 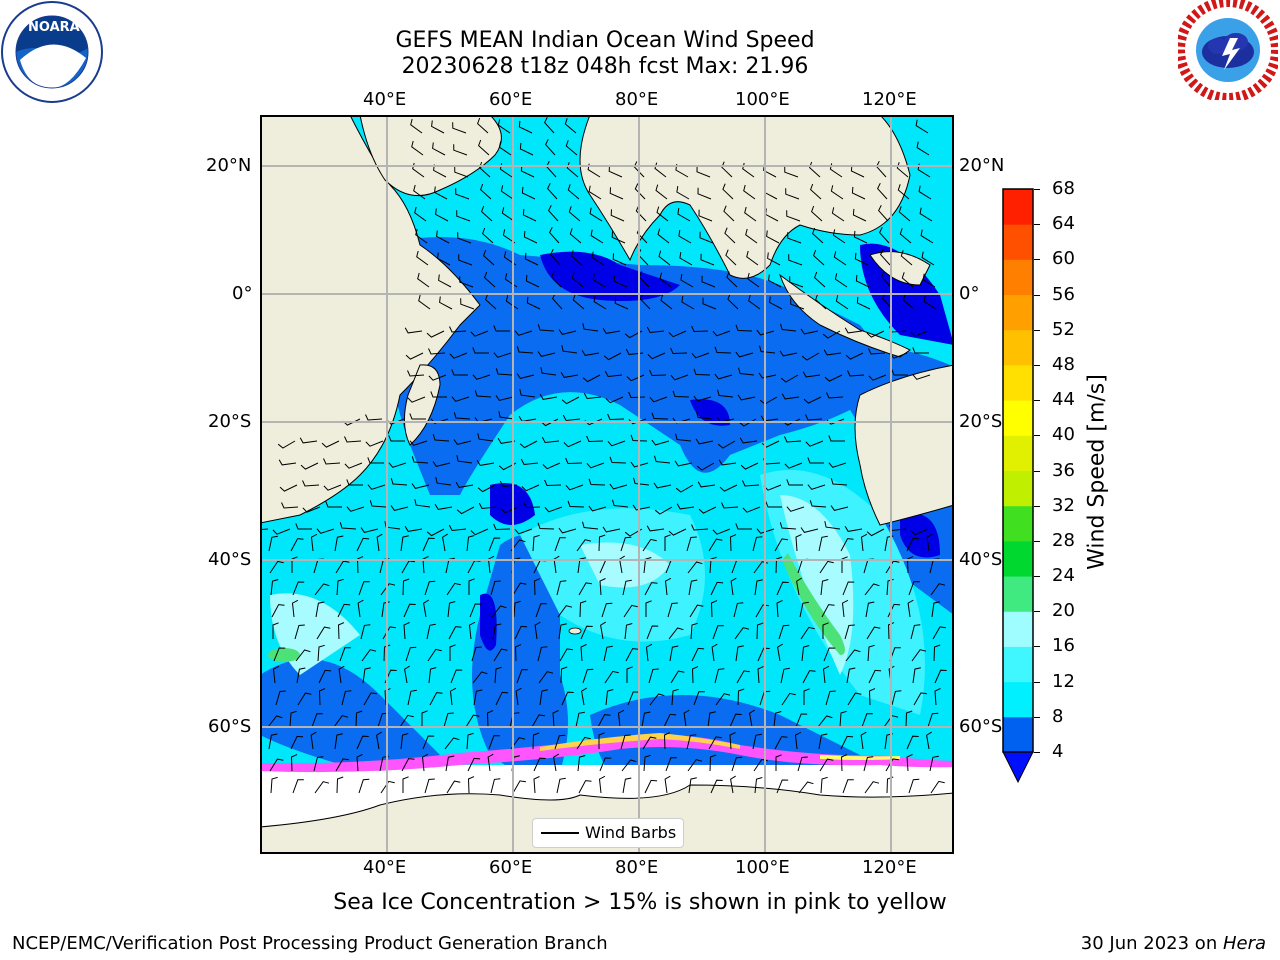 What do you see at coordinates (1063, 611) in the screenshot?
I see `colorbar-tick-label: 20` at bounding box center [1063, 611].